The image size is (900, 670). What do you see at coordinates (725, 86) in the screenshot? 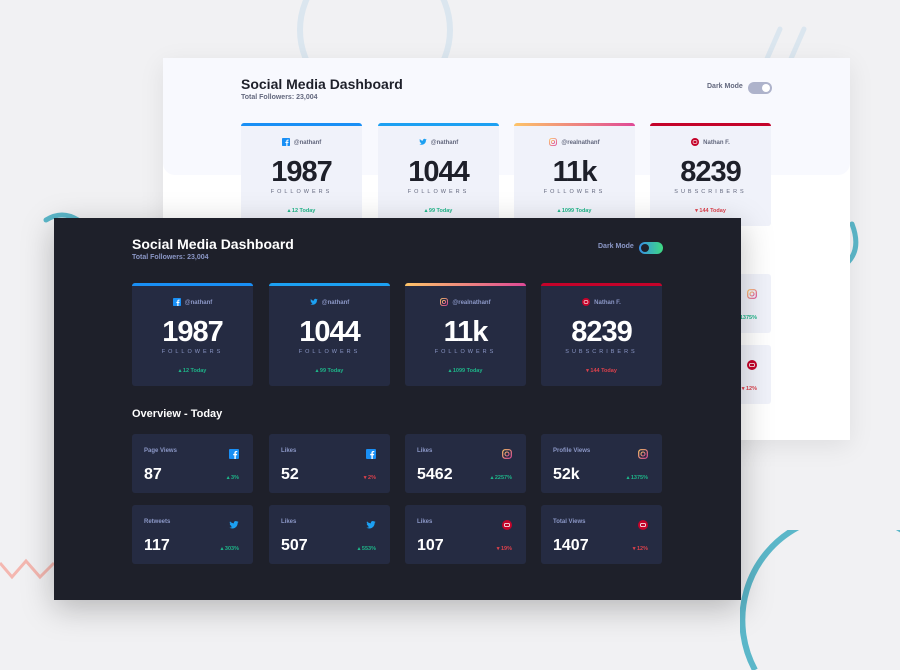
I see `dark-mode-label: Dark Mode` at bounding box center [725, 86].